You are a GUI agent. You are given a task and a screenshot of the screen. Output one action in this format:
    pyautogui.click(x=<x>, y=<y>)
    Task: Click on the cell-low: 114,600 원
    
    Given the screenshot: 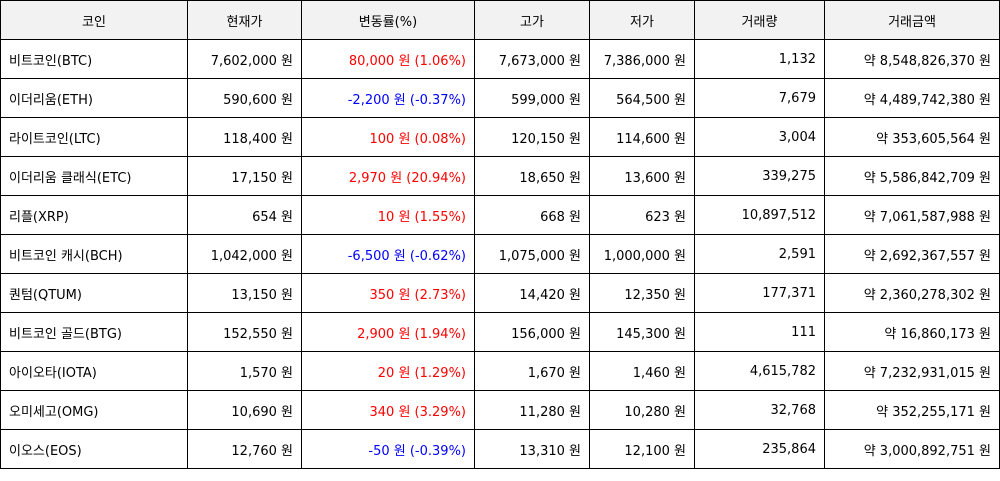 What is the action you would take?
    pyautogui.click(x=642, y=137)
    